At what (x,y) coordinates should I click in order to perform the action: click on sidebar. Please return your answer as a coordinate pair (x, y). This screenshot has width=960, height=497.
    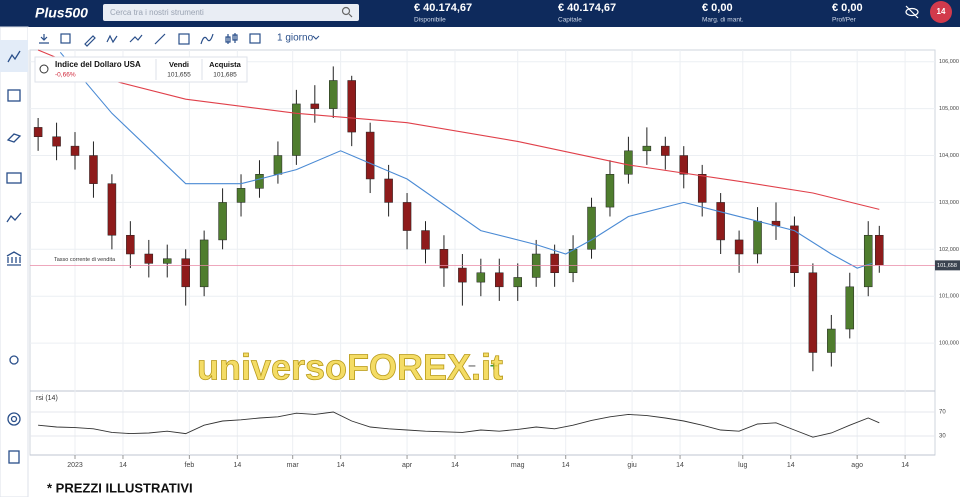
    Looking at the image, I should click on (14, 261).